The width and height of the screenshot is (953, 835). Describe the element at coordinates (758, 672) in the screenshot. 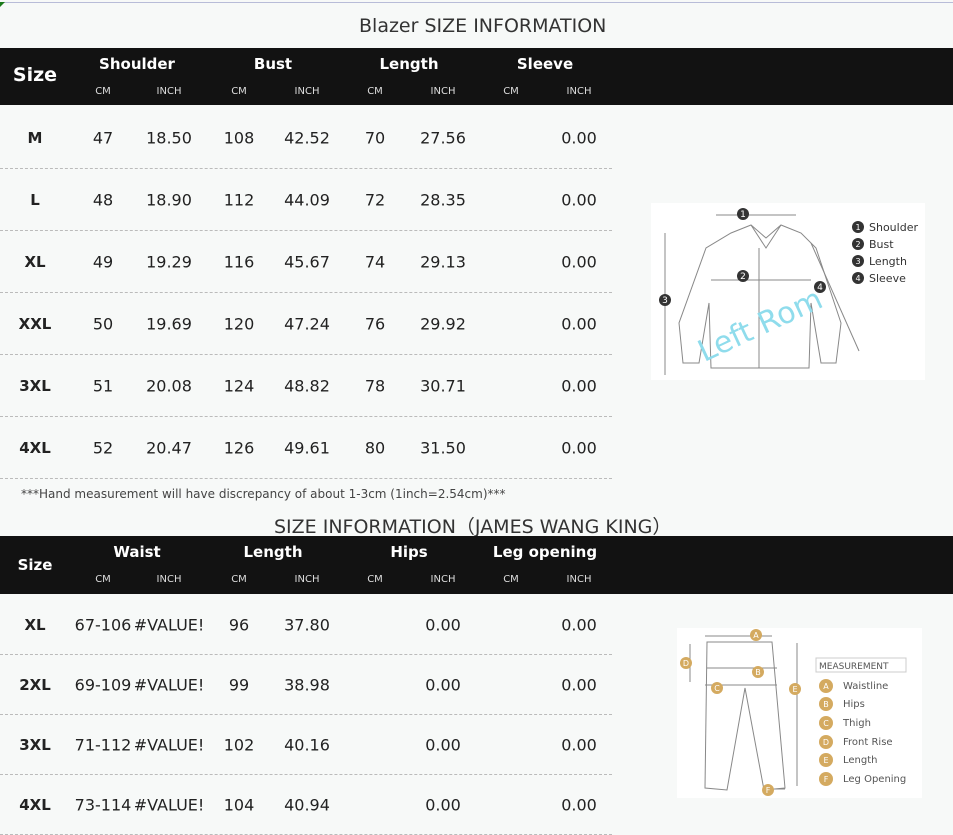

I see `svg-text: B` at that location.